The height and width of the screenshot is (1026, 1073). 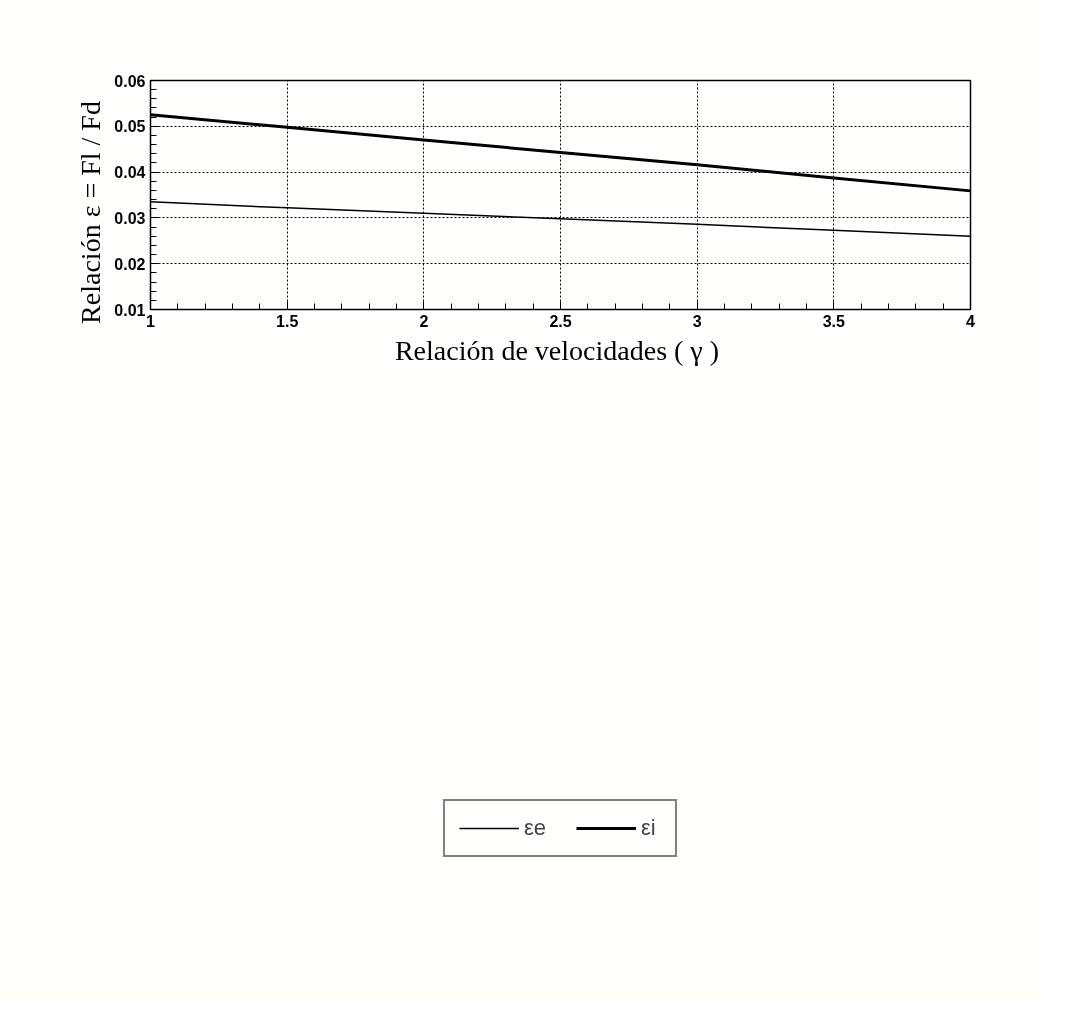 What do you see at coordinates (649, 827) in the screenshot?
I see `legend-label: εi` at bounding box center [649, 827].